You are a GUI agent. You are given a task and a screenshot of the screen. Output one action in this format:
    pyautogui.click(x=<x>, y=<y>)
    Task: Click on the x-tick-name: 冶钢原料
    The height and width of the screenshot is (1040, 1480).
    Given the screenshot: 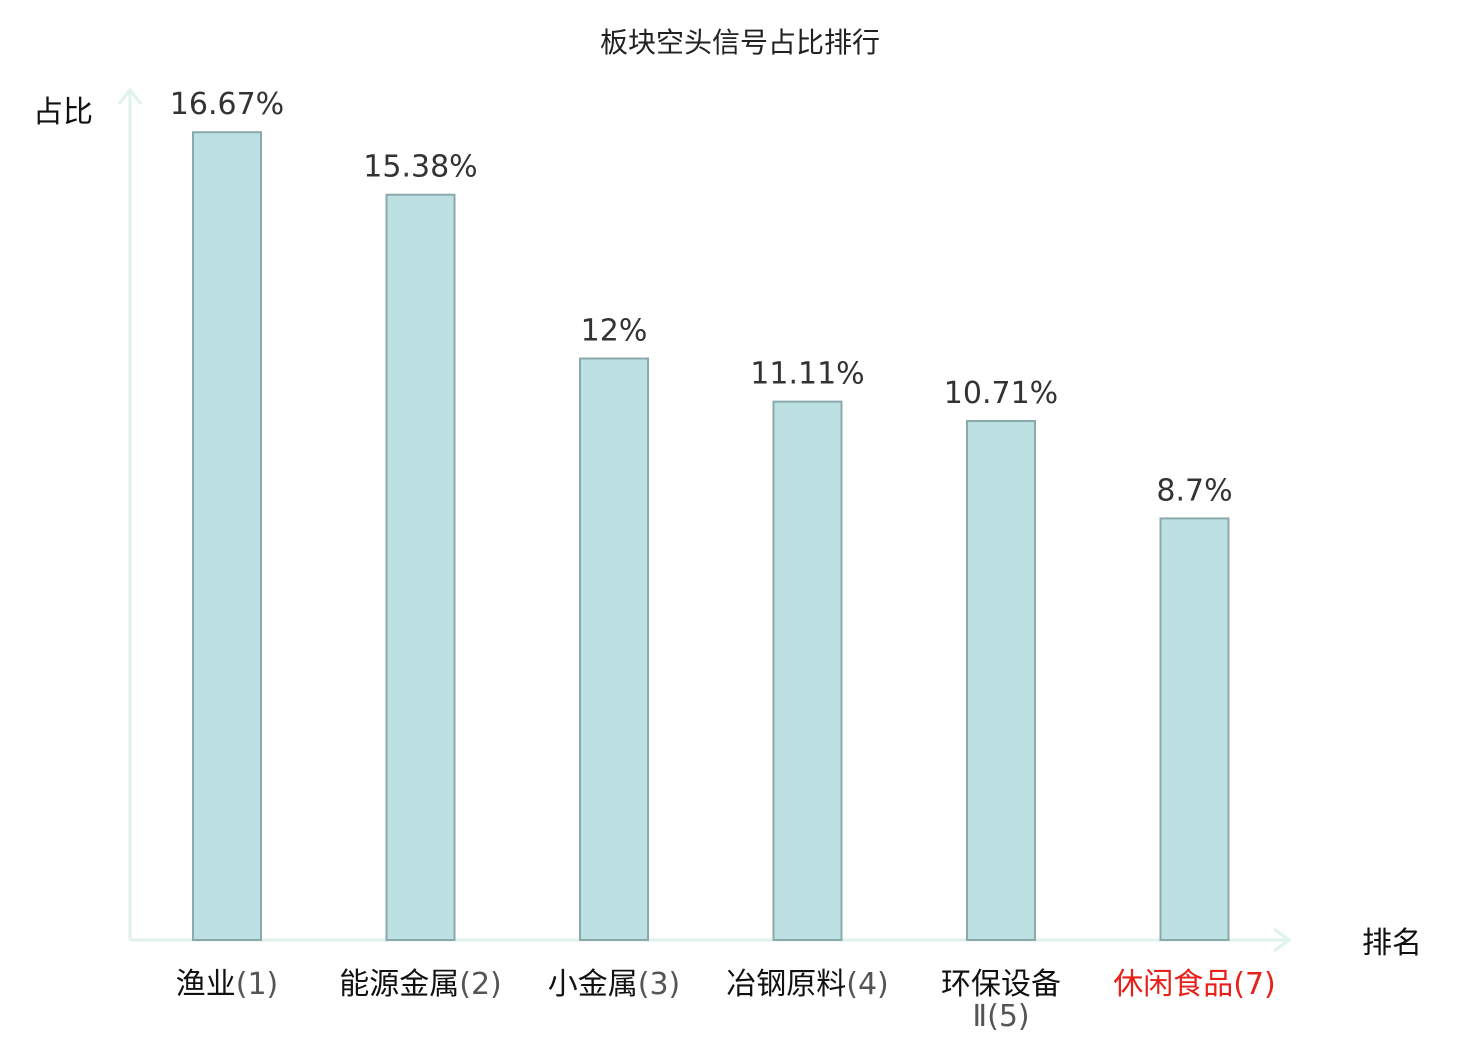 What is the action you would take?
    pyautogui.click(x=786, y=984)
    